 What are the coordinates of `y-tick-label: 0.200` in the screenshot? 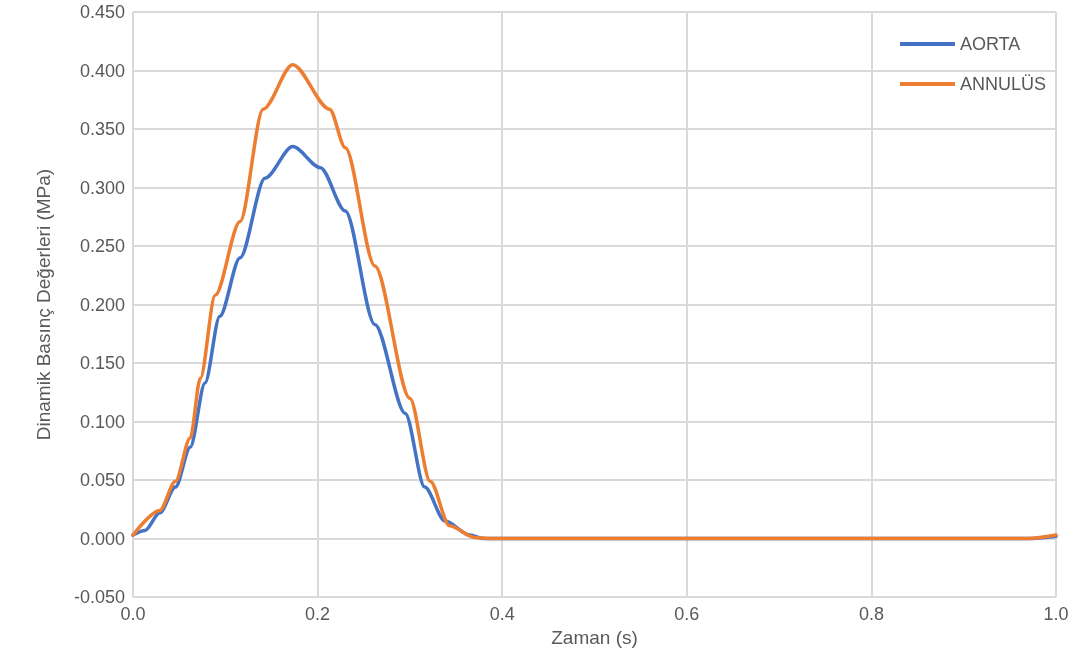 It's located at (102, 304).